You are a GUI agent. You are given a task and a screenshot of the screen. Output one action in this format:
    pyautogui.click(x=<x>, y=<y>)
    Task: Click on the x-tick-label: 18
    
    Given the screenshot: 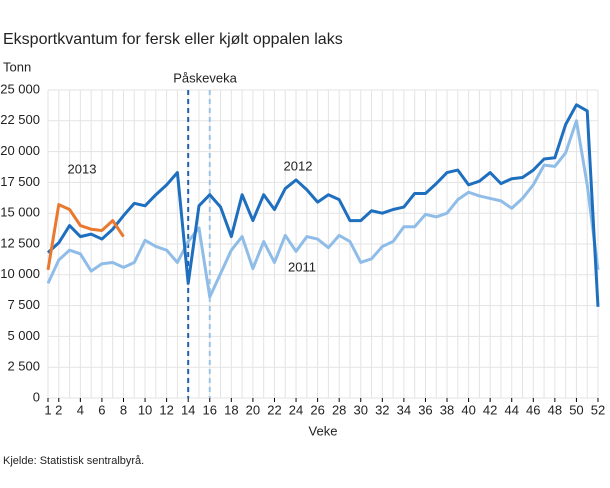 What is the action you would take?
    pyautogui.click(x=231, y=409)
    